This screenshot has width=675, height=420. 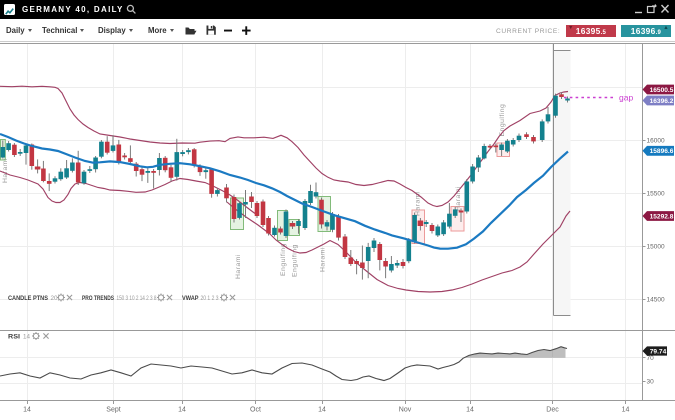 I want to click on svg-text: CANDLE PTNS, so click(x=28, y=298).